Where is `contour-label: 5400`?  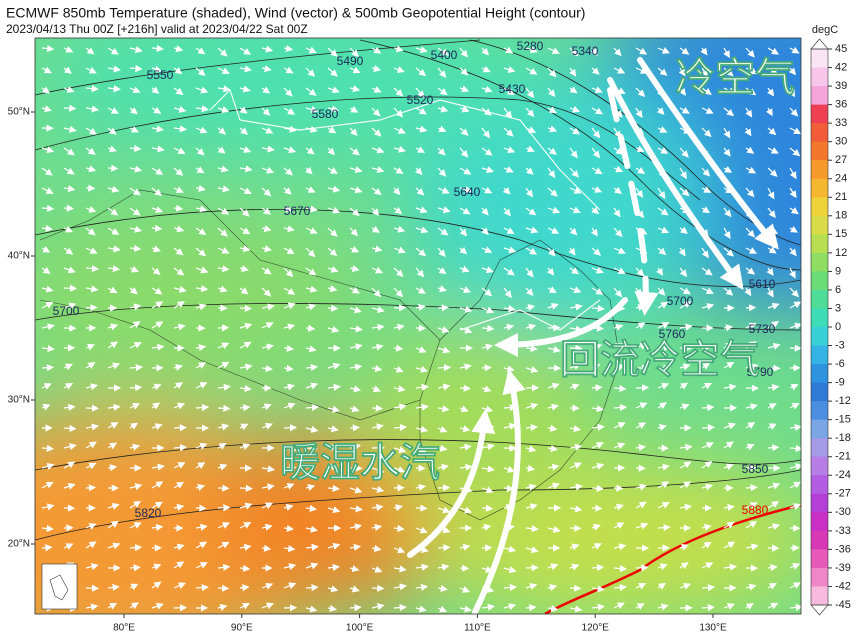 contour-label: 5400 is located at coordinates (444, 55).